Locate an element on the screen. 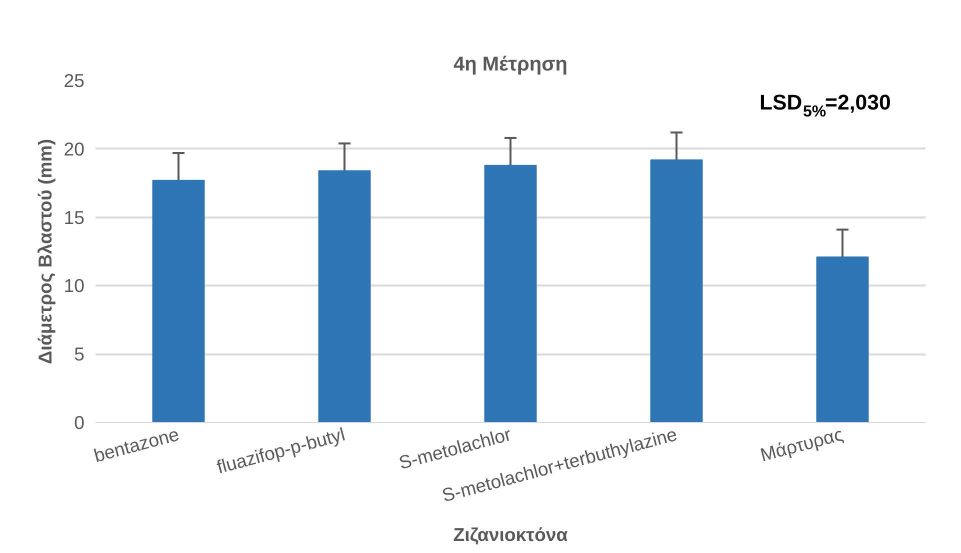 The width and height of the screenshot is (961, 553). x-tick-label: Μάρτυρας is located at coordinates (802, 444).